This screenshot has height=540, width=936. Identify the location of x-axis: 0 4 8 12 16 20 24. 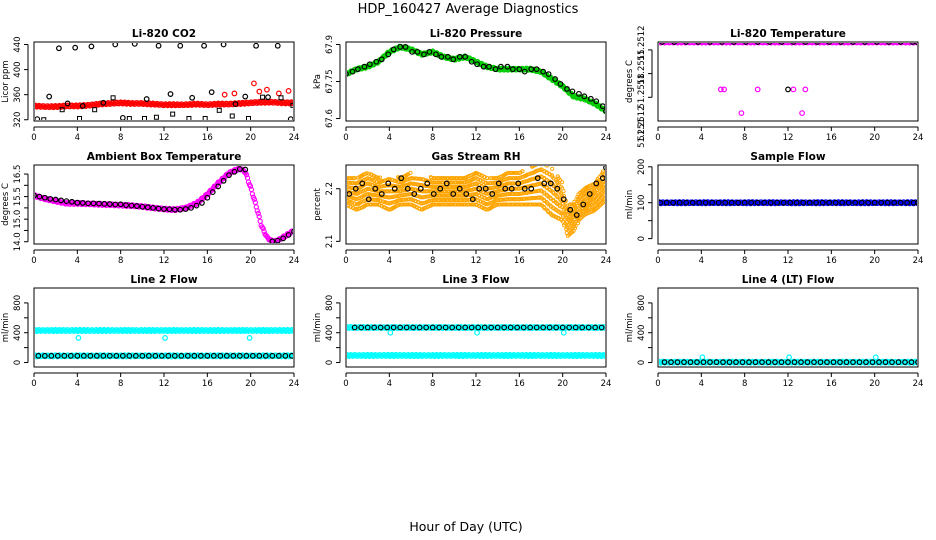
(477, 134).